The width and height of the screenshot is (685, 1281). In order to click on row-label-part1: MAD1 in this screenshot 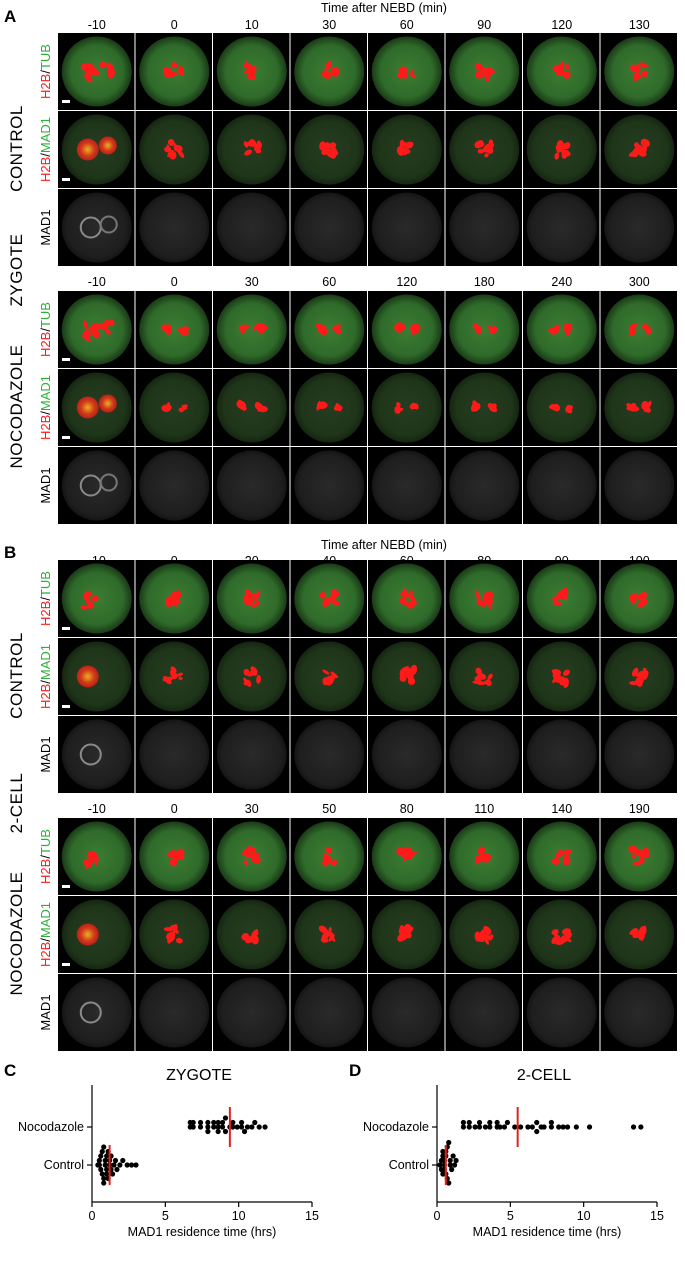, I will do `click(45, 1012)`.